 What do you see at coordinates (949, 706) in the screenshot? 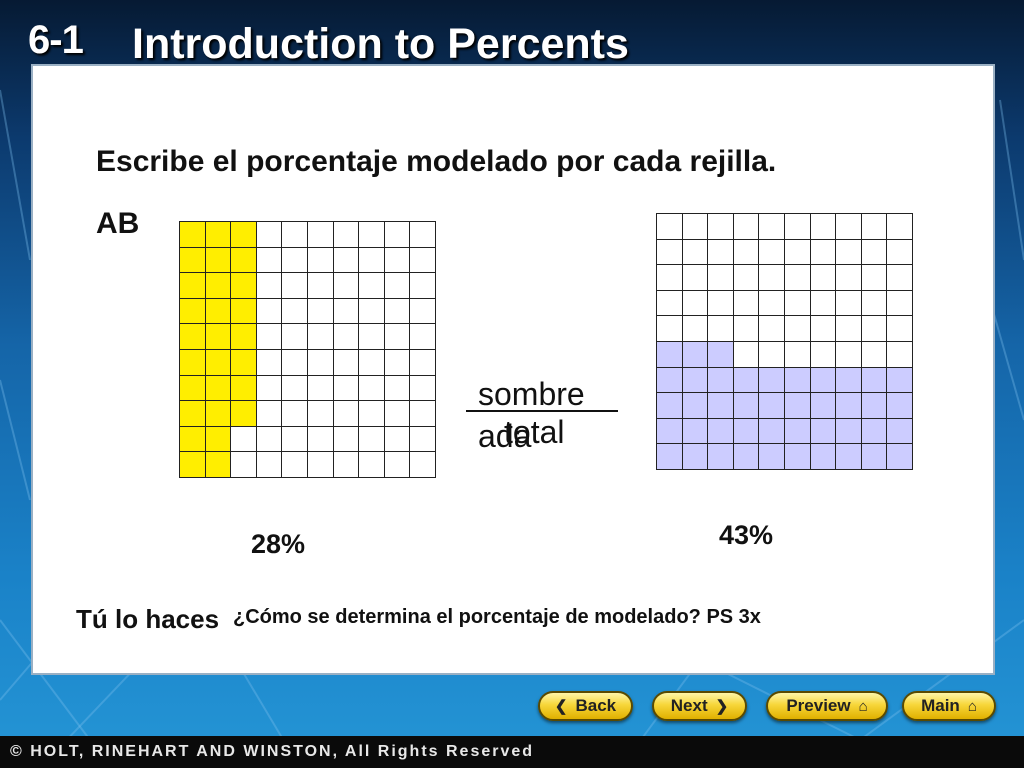
I see `main-button: Main ⌂` at bounding box center [949, 706].